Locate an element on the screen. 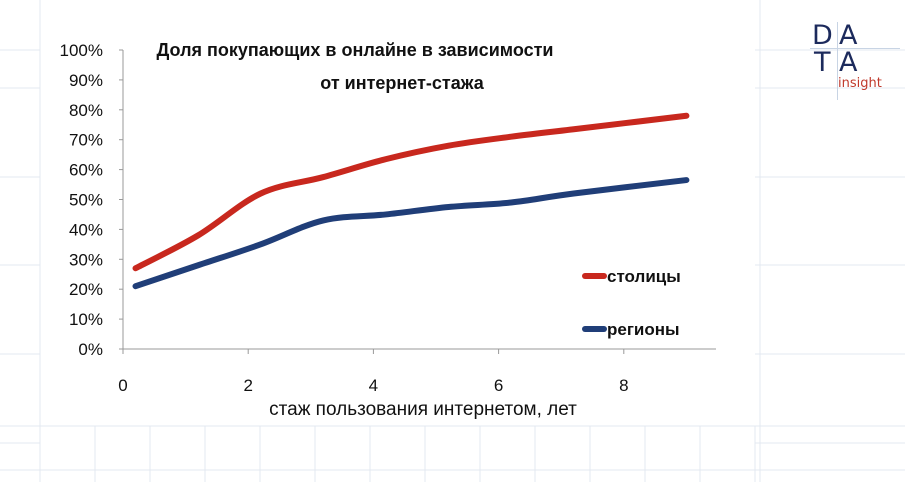  y-tick-label: 70% is located at coordinates (86, 140).